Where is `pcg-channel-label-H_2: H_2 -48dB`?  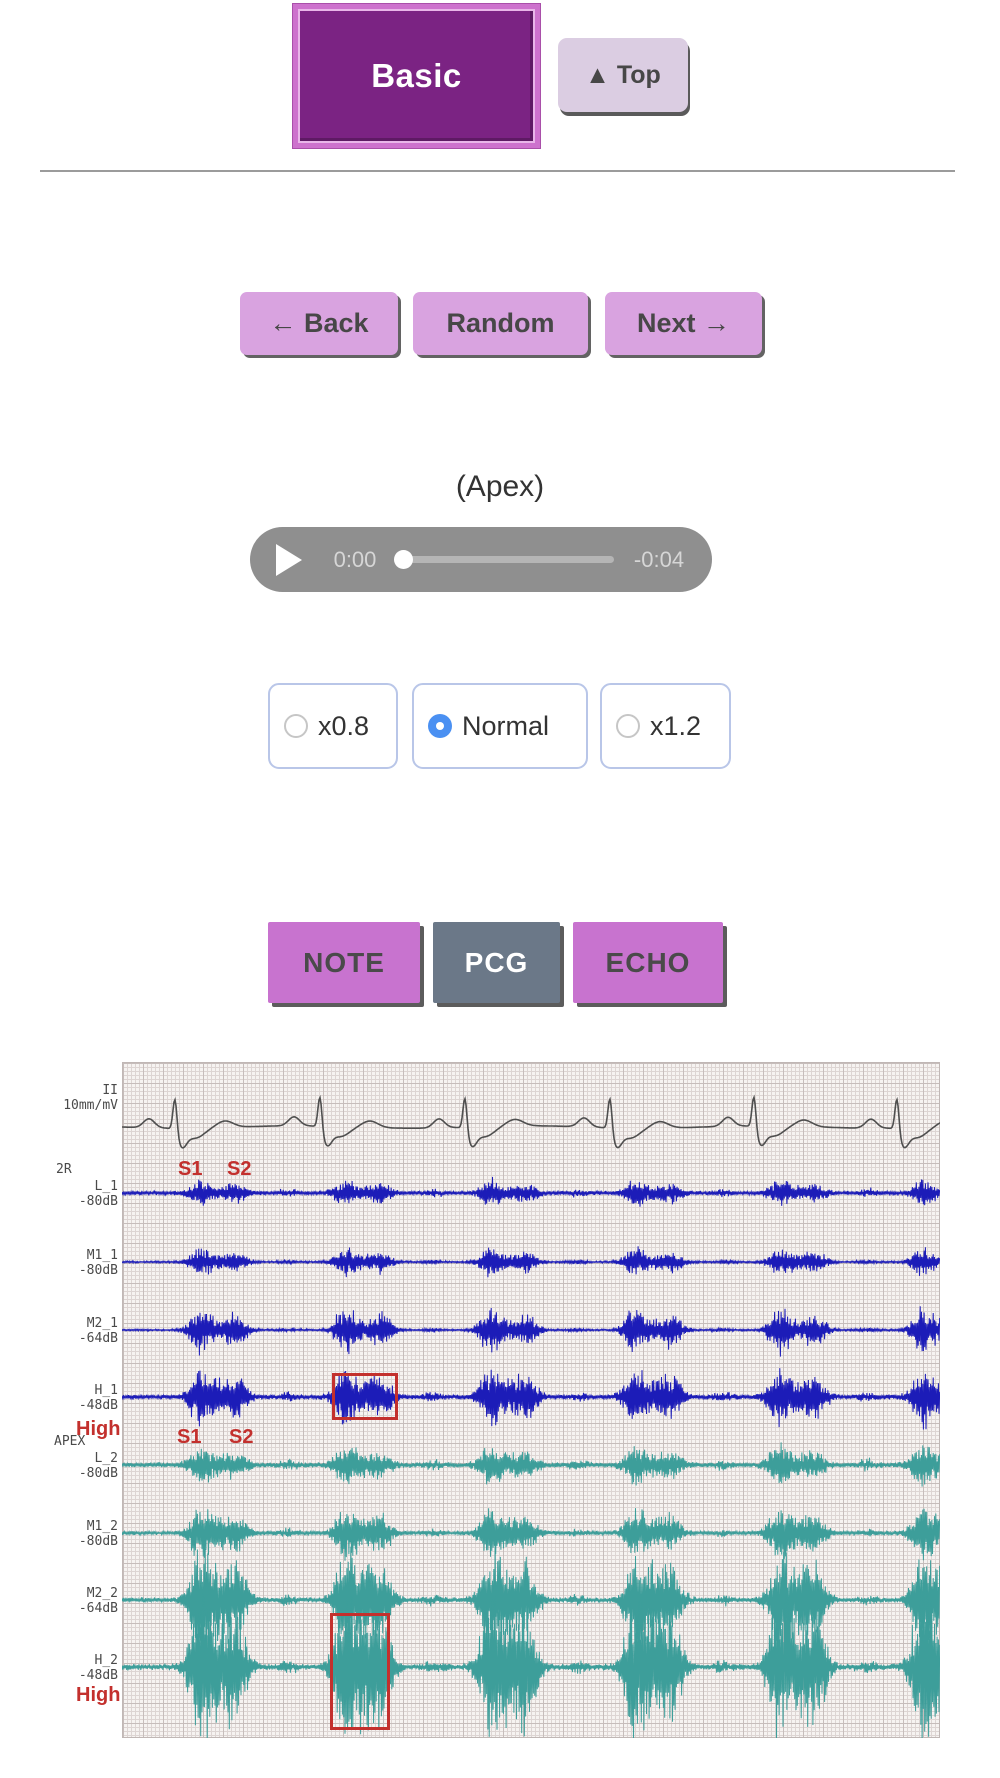
pcg-channel-label-H_2: H_2 -48dB is located at coordinates (98, 1668).